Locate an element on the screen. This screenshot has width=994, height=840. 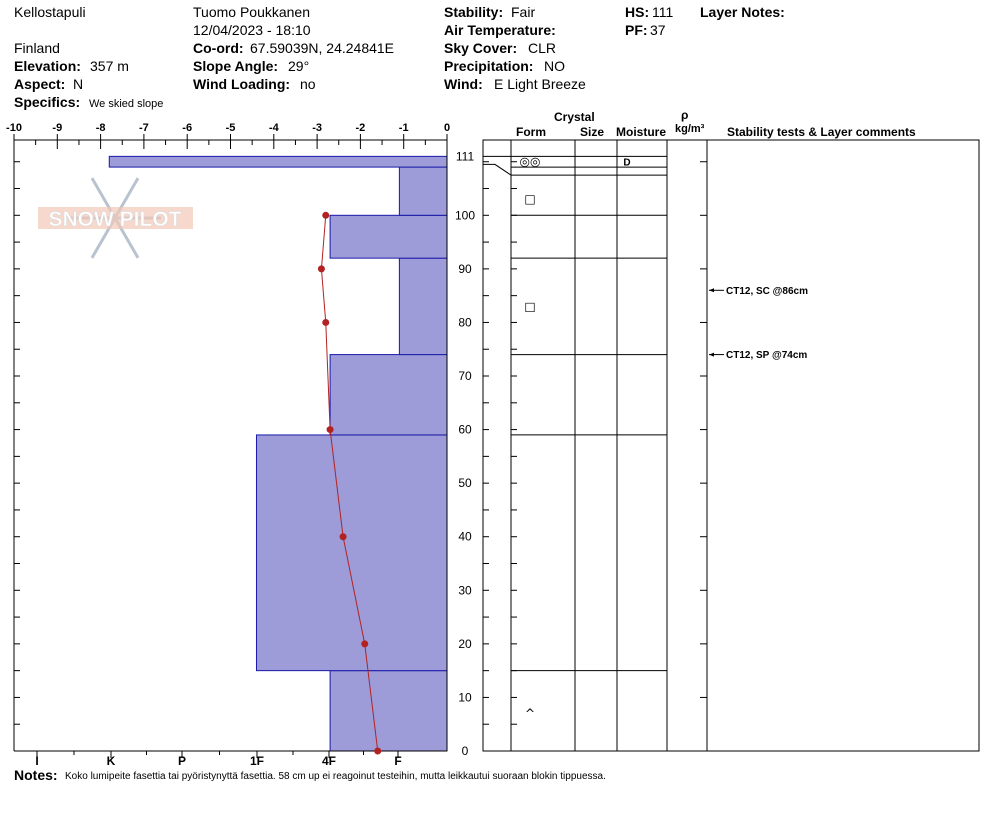
stability-test-label: CT12, SC @86cm is located at coordinates (767, 291).